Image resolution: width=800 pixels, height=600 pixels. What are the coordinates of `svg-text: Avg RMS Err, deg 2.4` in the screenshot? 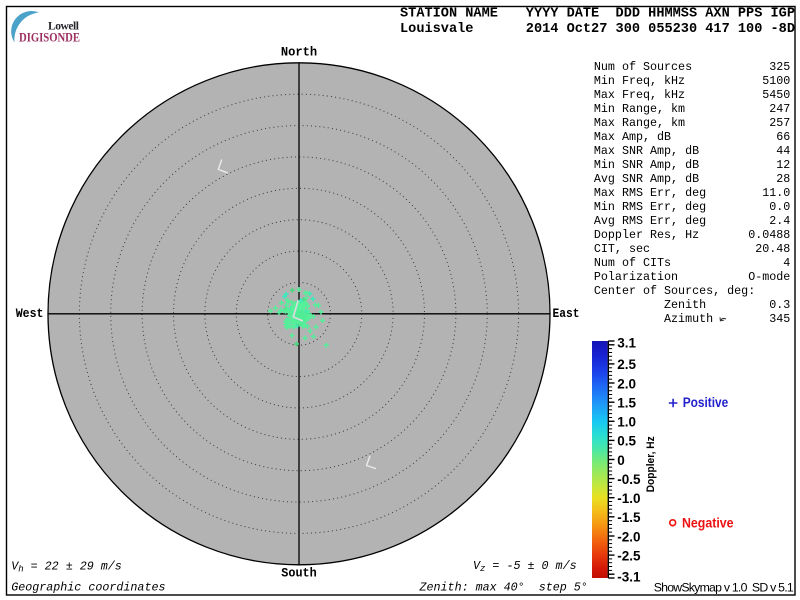 It's located at (692, 221).